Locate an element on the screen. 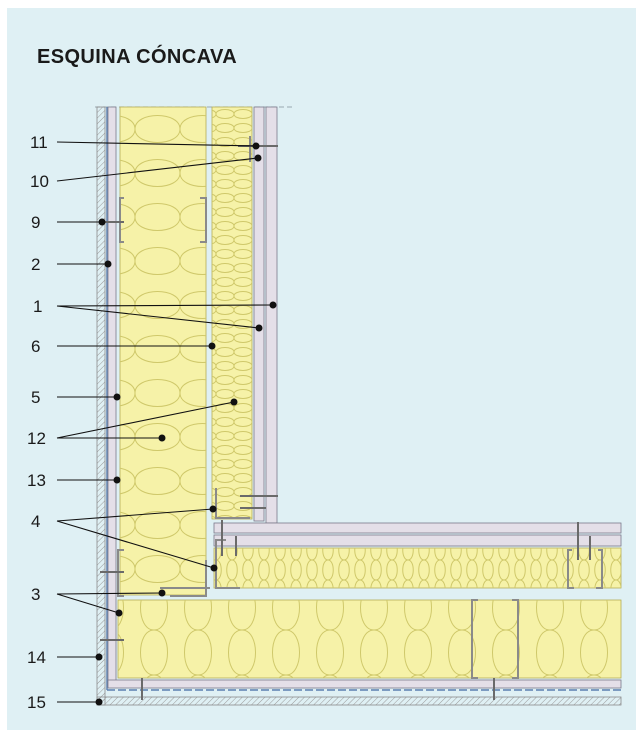 The image size is (643, 740). outer-board-horizontal is located at coordinates (364, 684).